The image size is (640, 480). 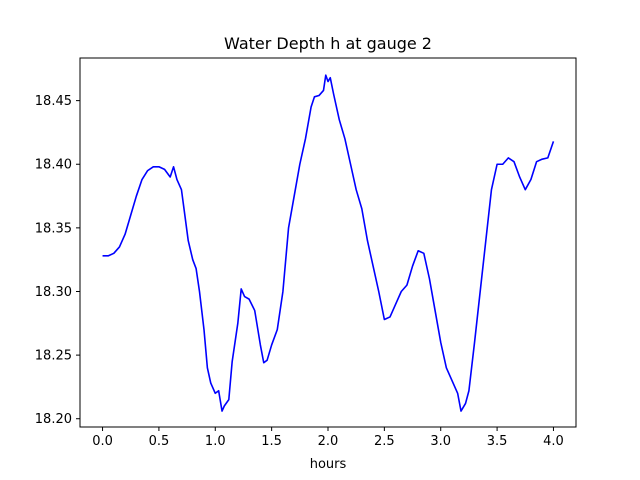 I want to click on x-tick-label: 2.0, so click(x=328, y=441).